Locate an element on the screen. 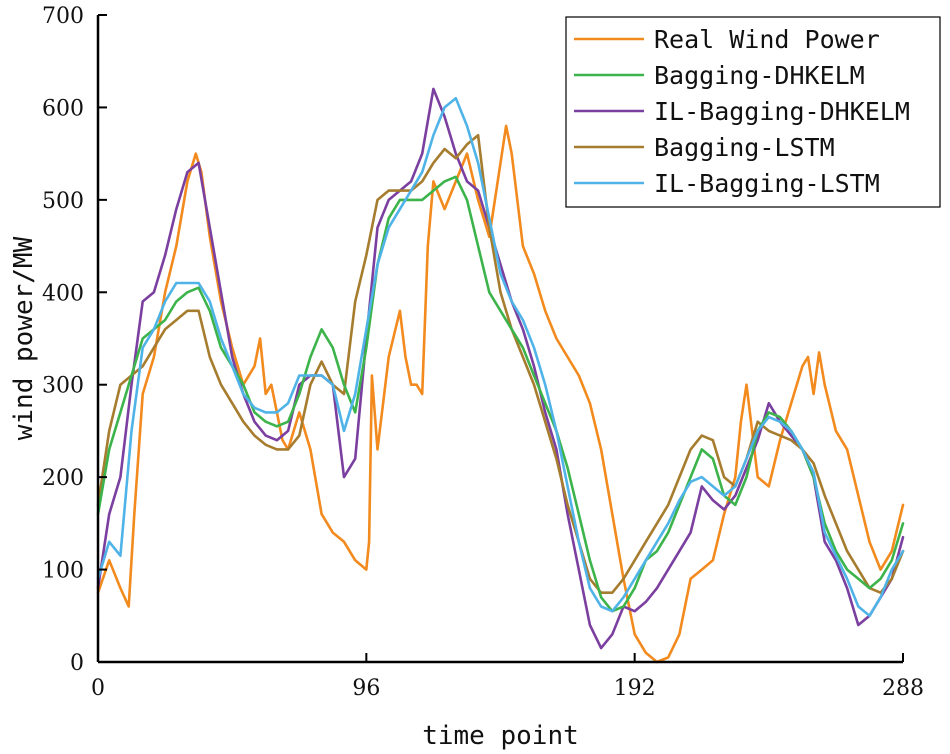 The image size is (950, 754). y-tick-label: 300 is located at coordinates (63, 386).